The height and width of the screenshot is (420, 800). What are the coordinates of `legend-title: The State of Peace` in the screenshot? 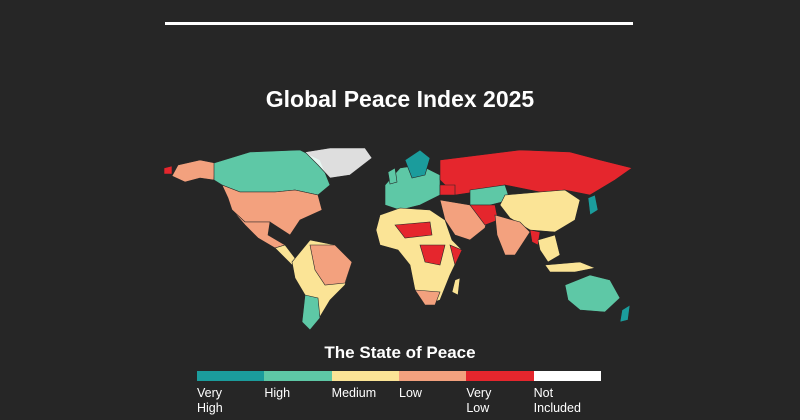 It's located at (400, 352).